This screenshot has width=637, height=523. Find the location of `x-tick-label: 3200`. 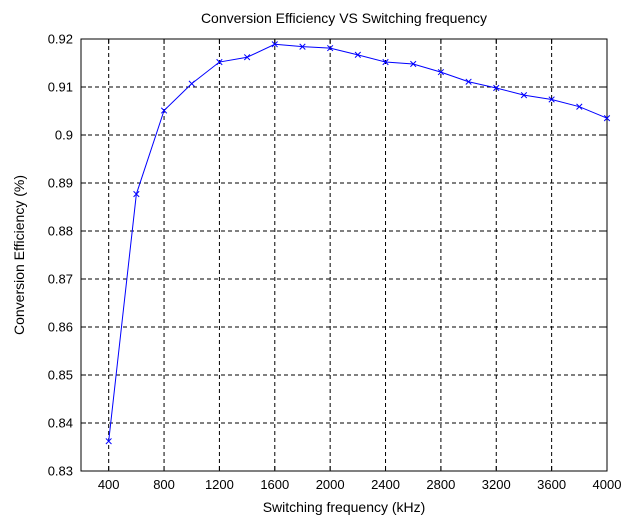

x-tick-label: 3200 is located at coordinates (496, 484).